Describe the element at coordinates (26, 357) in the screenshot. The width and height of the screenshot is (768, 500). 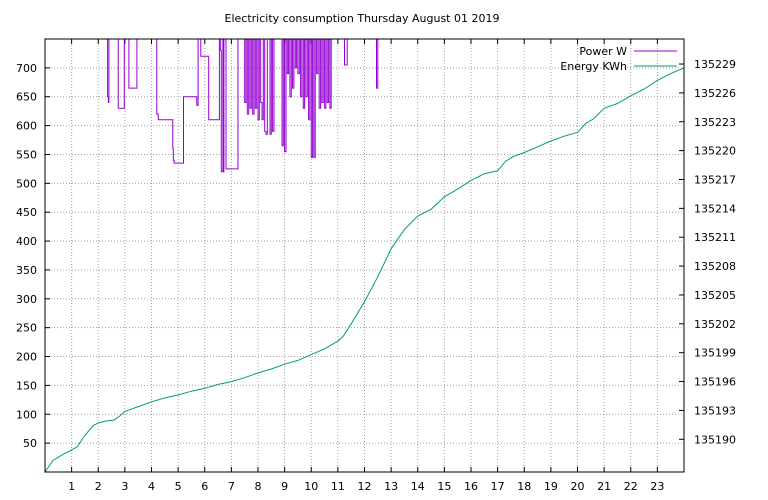
I see `y-tick-label: 200` at that location.